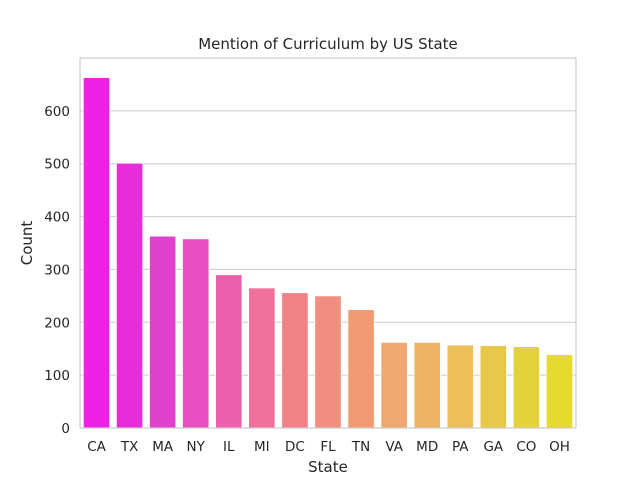  What do you see at coordinates (526, 387) in the screenshot?
I see `bar-co` at bounding box center [526, 387].